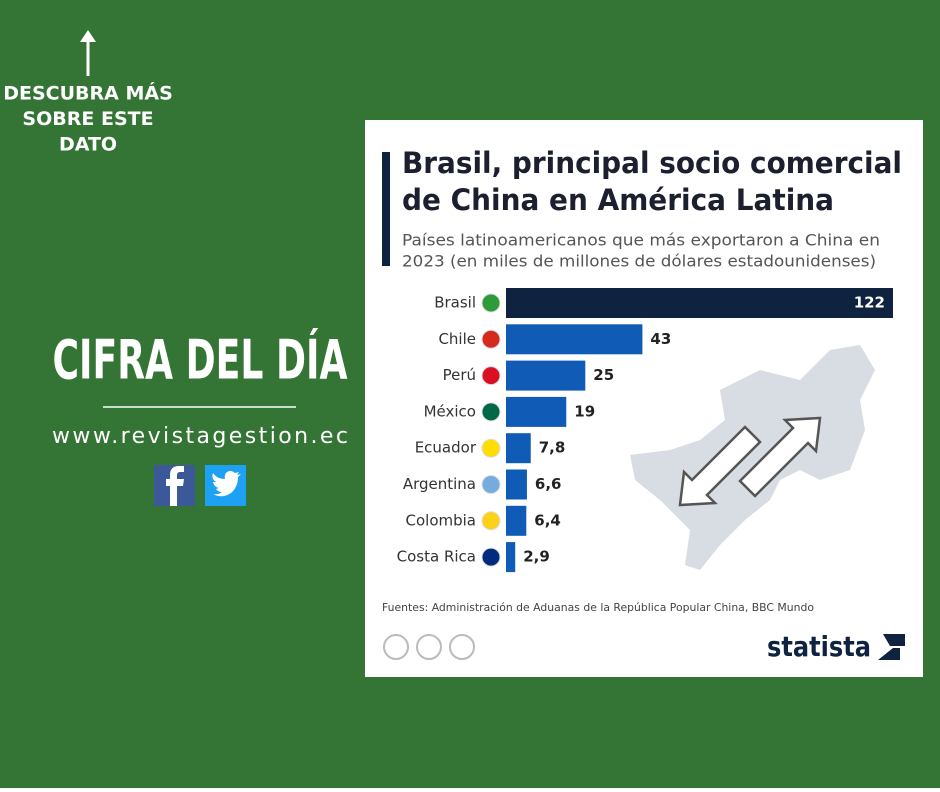 The height and width of the screenshot is (792, 940). Describe the element at coordinates (457, 339) in the screenshot. I see `category-label: Chile` at that location.